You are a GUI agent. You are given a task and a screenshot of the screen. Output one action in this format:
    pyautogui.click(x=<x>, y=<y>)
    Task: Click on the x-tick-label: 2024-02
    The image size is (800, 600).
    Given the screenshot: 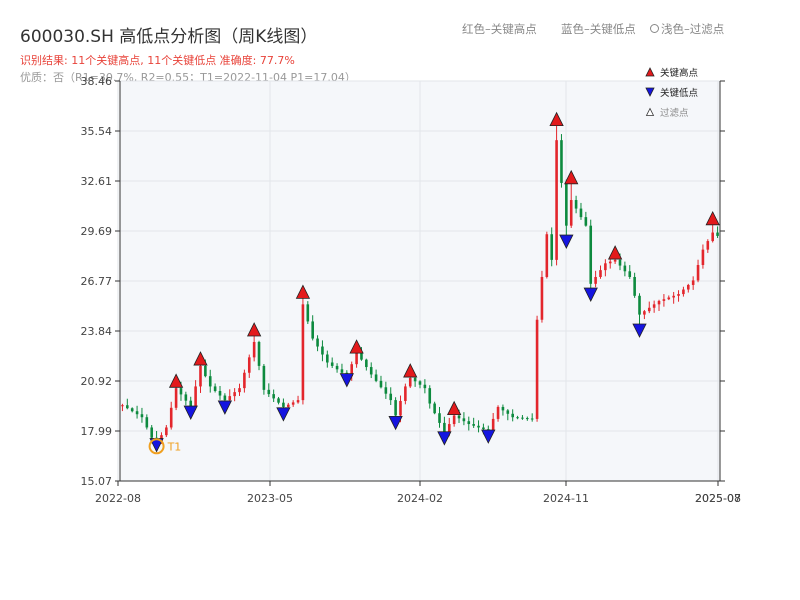 What is the action you would take?
    pyautogui.click(x=420, y=498)
    